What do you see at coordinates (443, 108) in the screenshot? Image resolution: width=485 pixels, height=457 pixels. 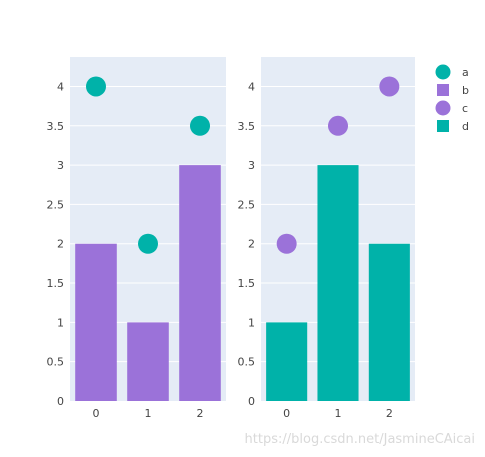 I see `legend-symbol-c` at bounding box center [443, 108].